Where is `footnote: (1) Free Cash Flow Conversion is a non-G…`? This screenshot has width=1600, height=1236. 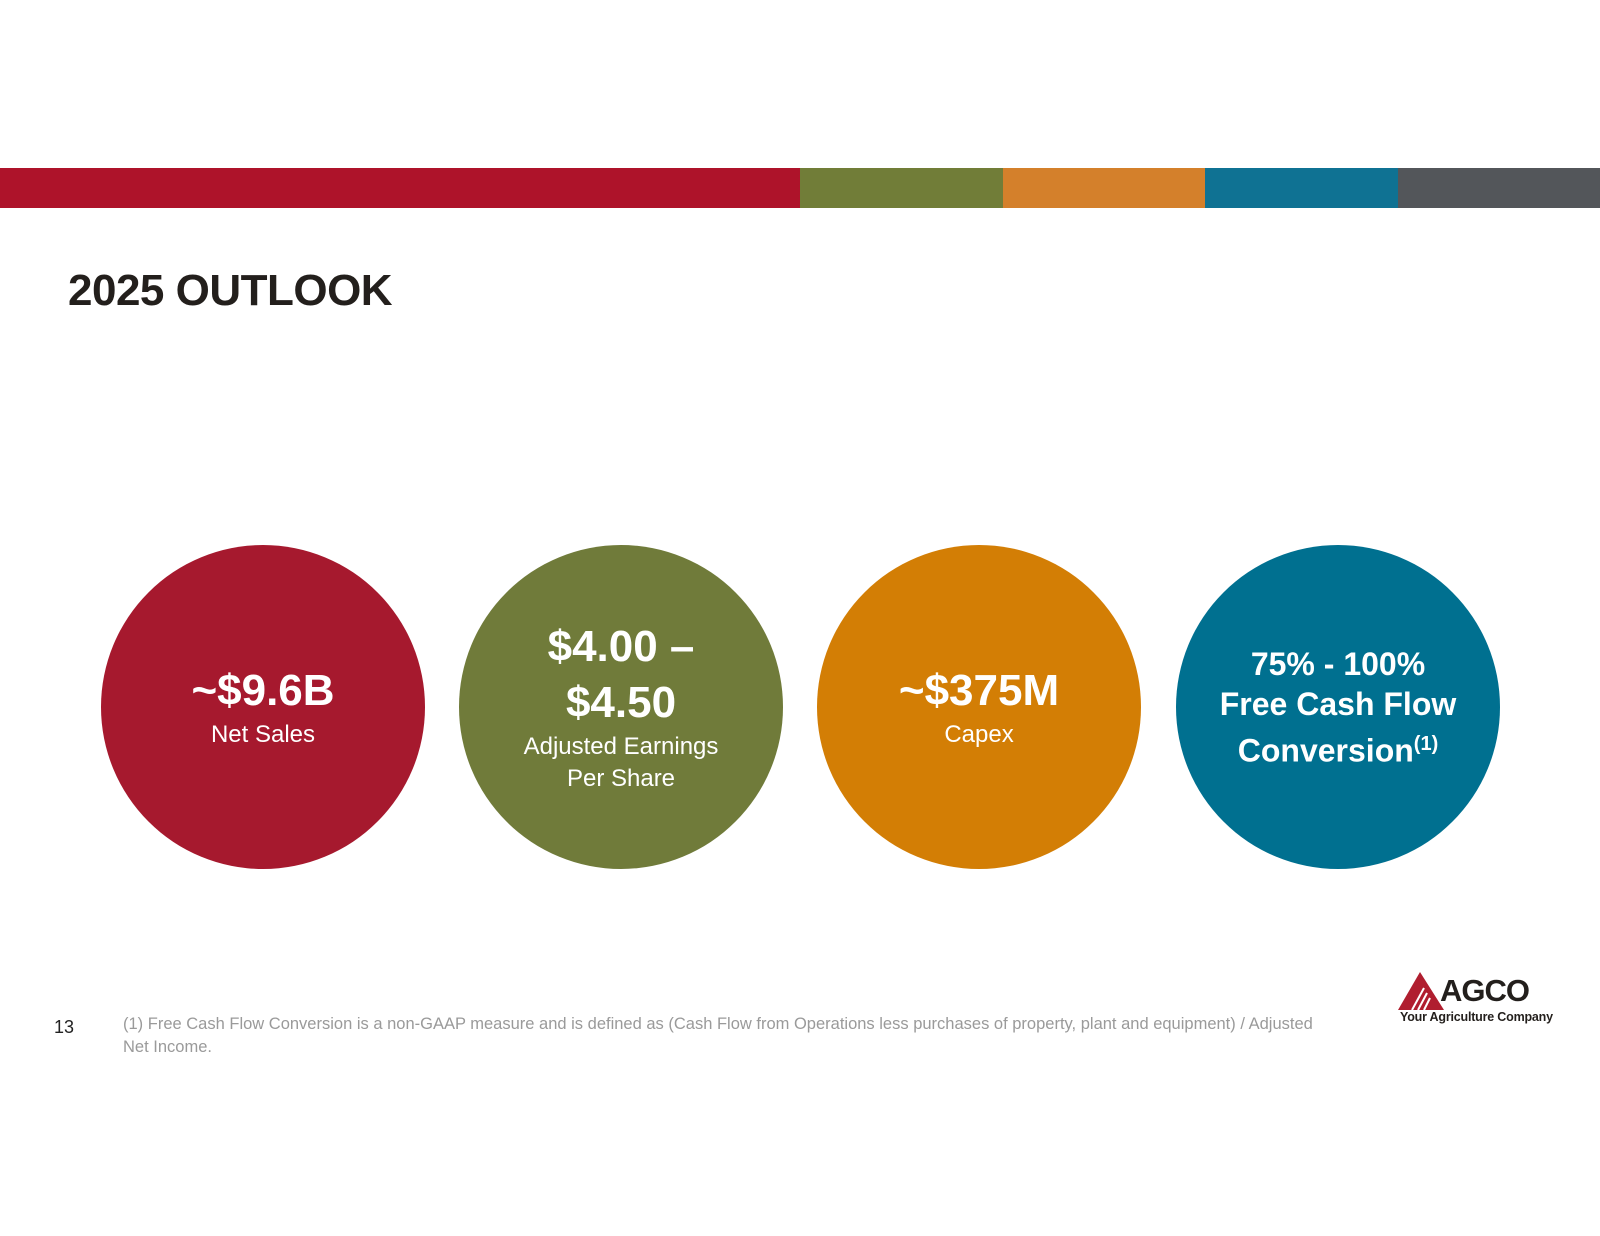 footnote: (1) Free Cash Flow Conversion is a non-G… is located at coordinates (718, 1035).